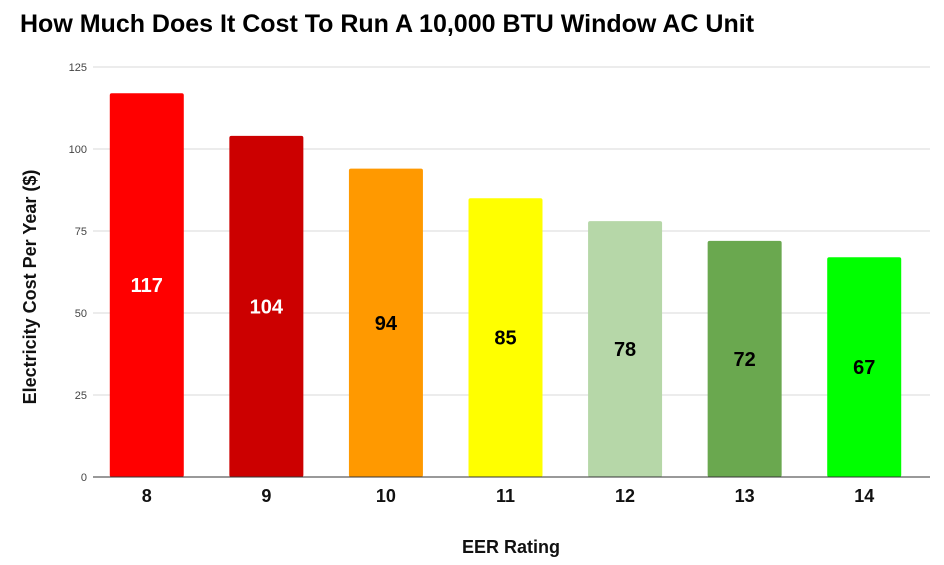 The width and height of the screenshot is (944, 565). I want to click on y-axis-ticks: 0 25 50 75 100 125, so click(78, 273).